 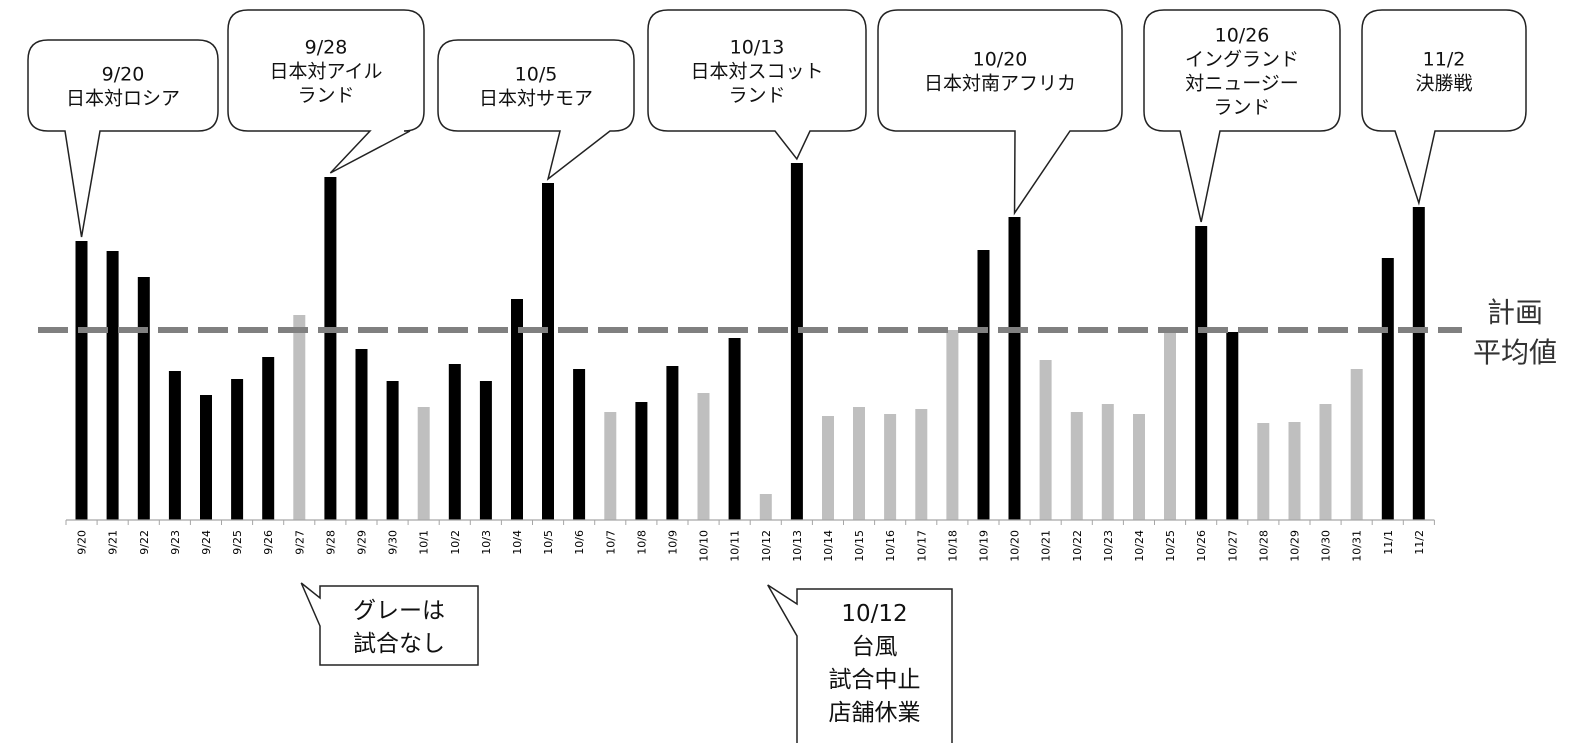 What do you see at coordinates (361, 542) in the screenshot?
I see `x-tick-label: 9/29` at bounding box center [361, 542].